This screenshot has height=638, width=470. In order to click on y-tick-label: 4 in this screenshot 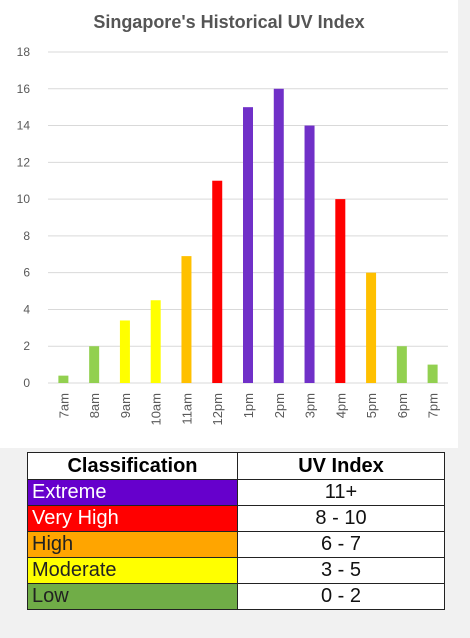, I will do `click(26, 309)`.